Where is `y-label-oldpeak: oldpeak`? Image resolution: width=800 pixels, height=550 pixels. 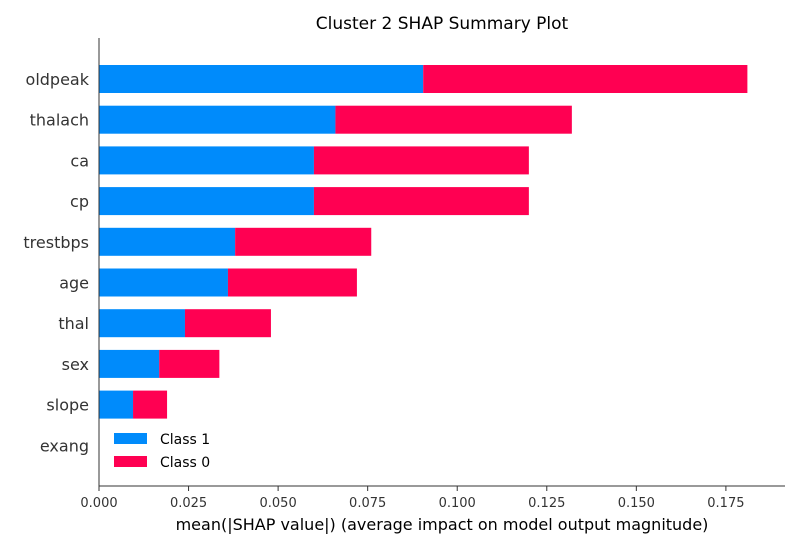 y-label-oldpeak: oldpeak is located at coordinates (58, 79).